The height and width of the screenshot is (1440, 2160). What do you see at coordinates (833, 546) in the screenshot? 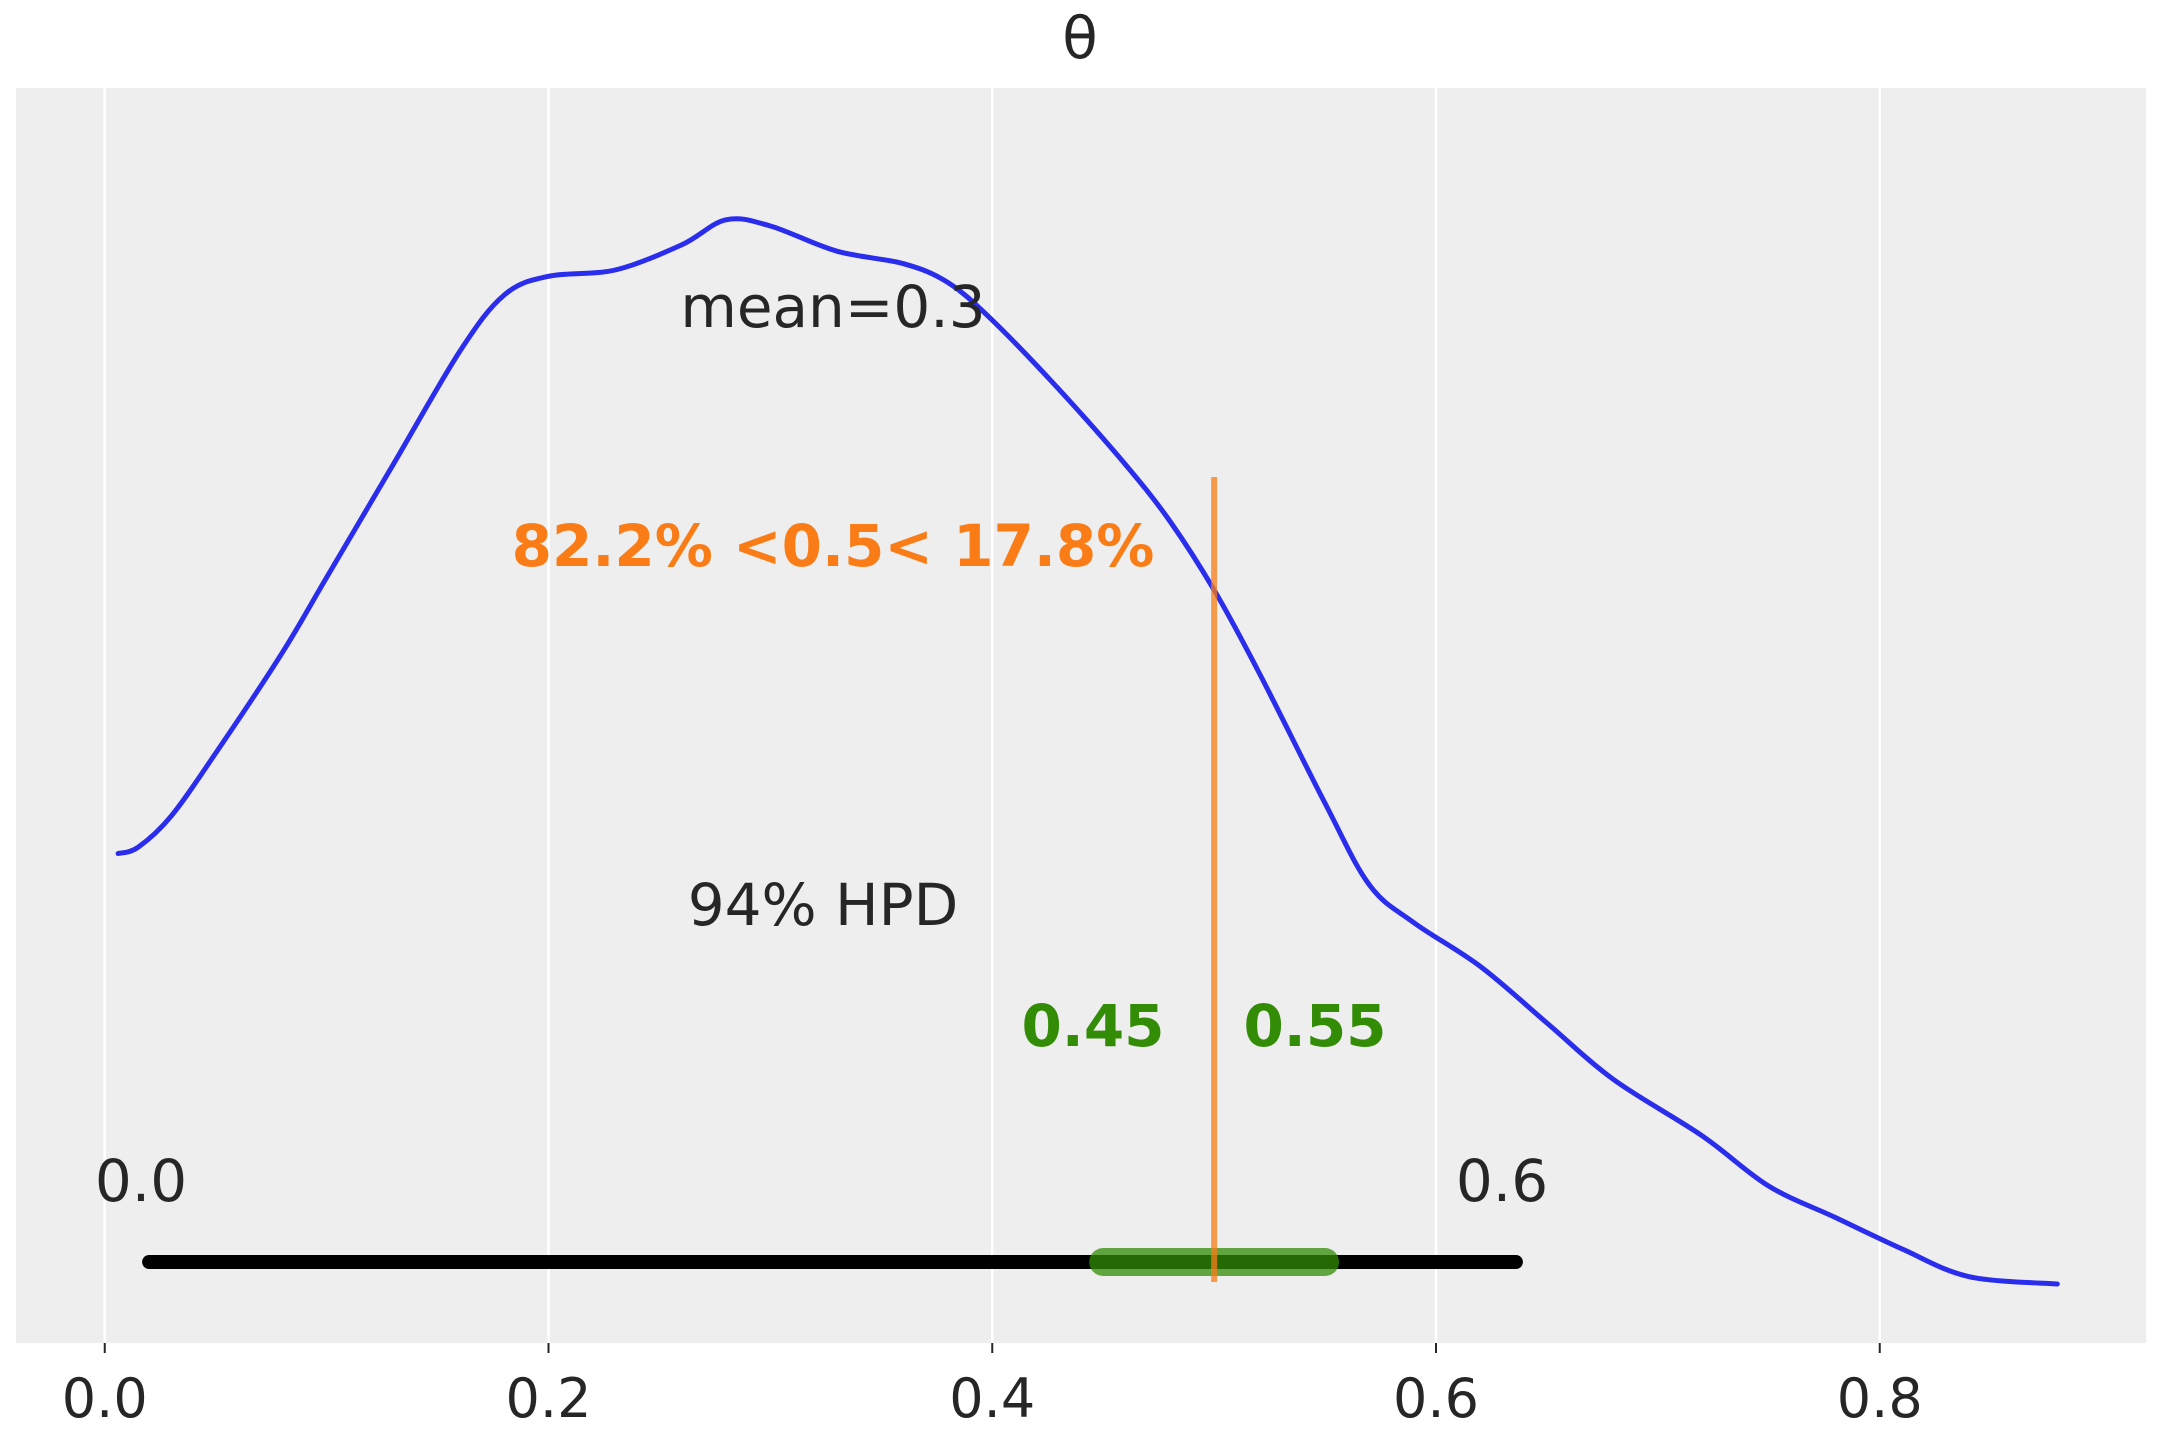
I see `reference-label: 82.2% <0.5< 17.8%` at bounding box center [833, 546].